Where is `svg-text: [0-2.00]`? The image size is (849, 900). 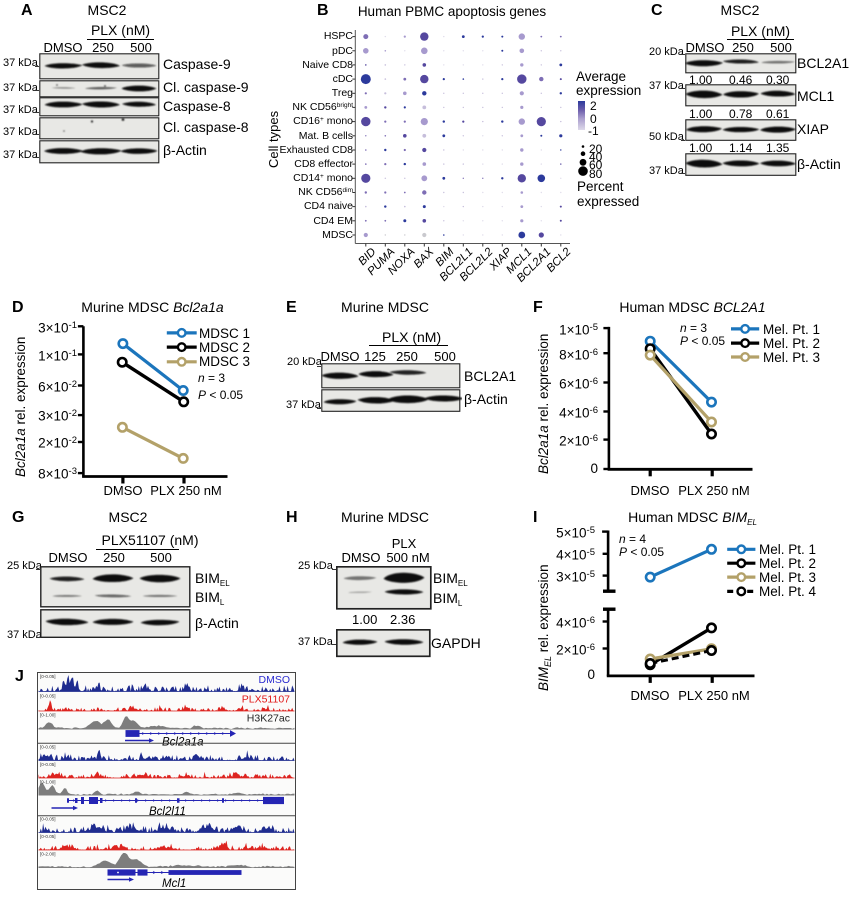 svg-text: [0-2.00] is located at coordinates (48, 854).